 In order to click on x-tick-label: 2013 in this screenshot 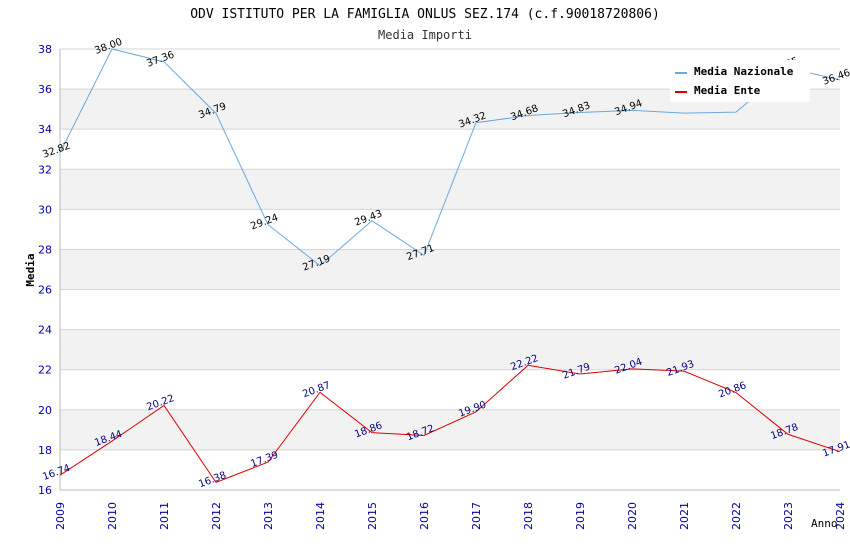, I will do `click(268, 516)`.